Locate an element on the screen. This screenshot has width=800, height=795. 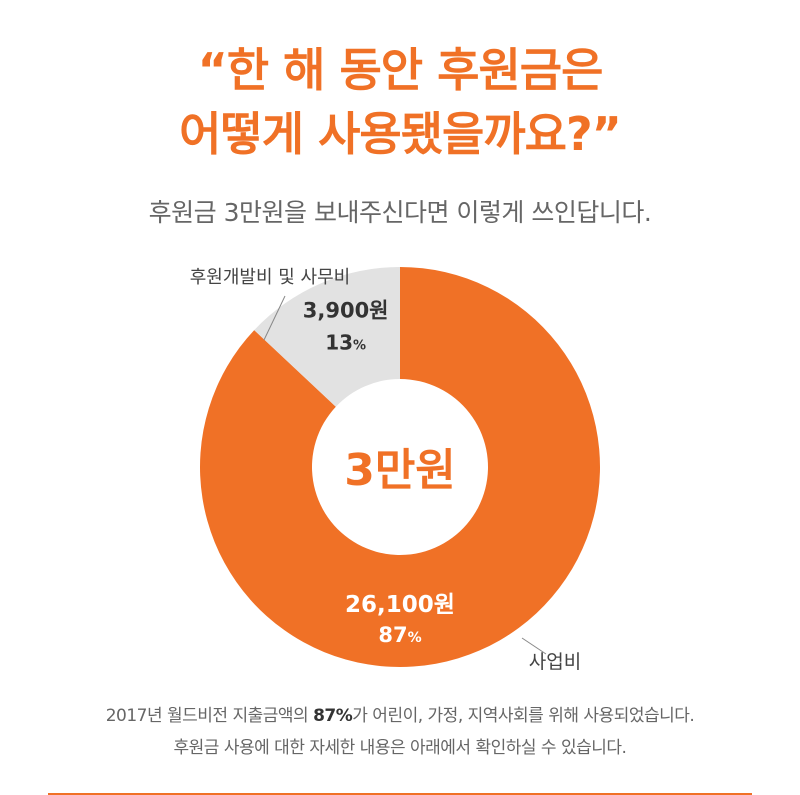
footnote-line-1-suffix: 가 어린이, 가정, 지역사회를 위해 사용되었습니다. is located at coordinates (523, 716).